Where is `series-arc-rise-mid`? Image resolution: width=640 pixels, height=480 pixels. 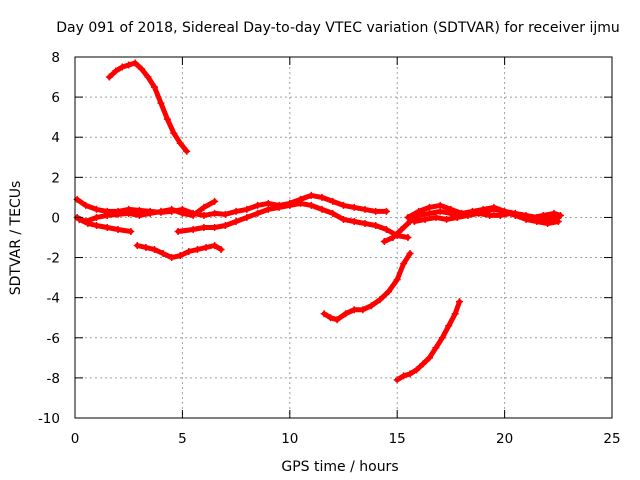 series-arc-rise-mid is located at coordinates (367, 287).